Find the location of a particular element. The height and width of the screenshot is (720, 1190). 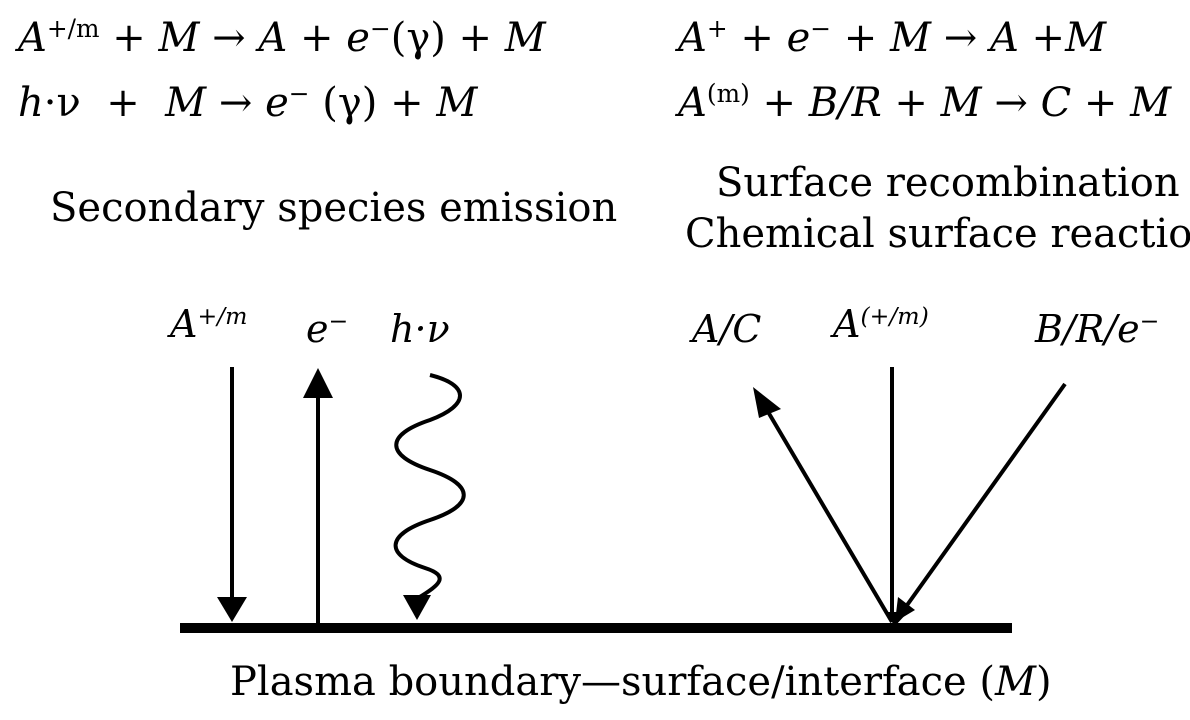

label-electron: e− is located at coordinates (327, 329).